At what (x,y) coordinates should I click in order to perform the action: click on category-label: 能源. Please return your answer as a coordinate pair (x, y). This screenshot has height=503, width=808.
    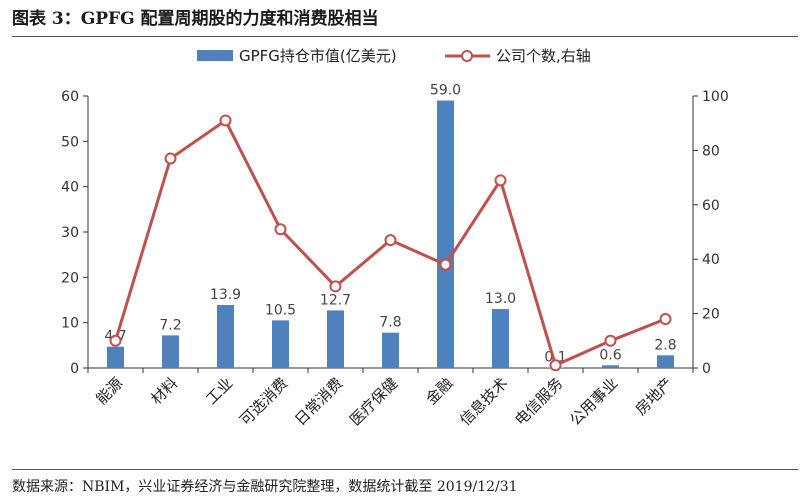
    Looking at the image, I should click on (109, 391).